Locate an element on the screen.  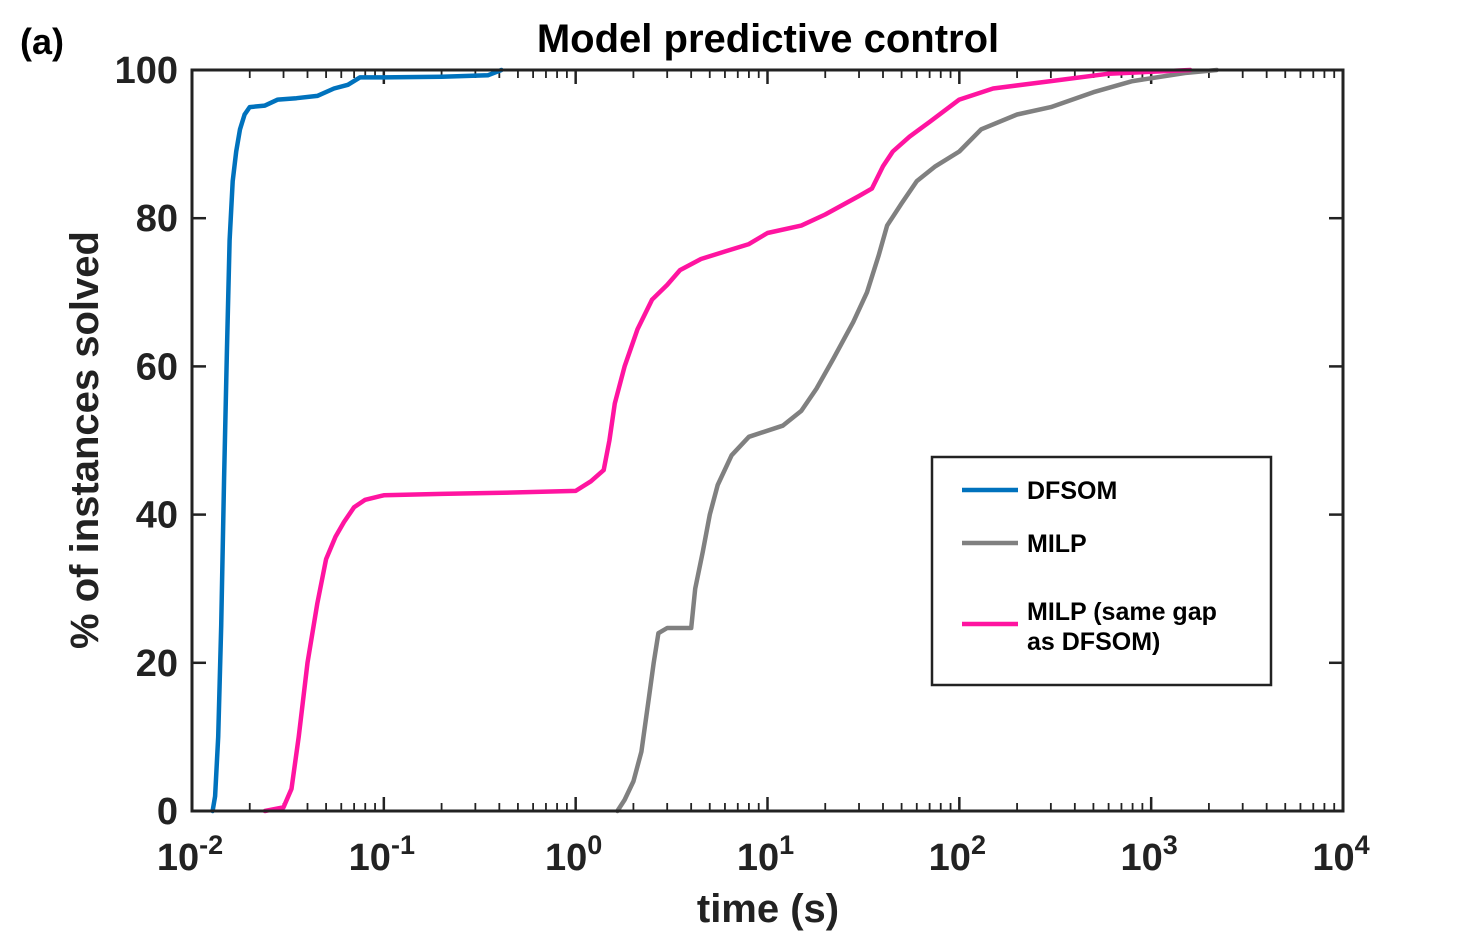
x-tick-label: 10⁰ is located at coordinates (573, 854).